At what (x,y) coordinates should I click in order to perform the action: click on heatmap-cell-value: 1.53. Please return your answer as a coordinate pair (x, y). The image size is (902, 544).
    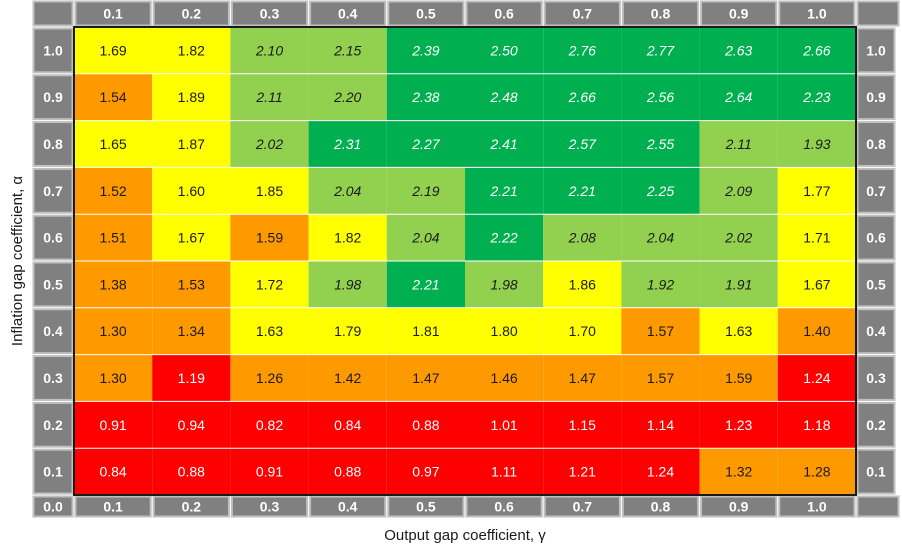
    Looking at the image, I should click on (191, 284).